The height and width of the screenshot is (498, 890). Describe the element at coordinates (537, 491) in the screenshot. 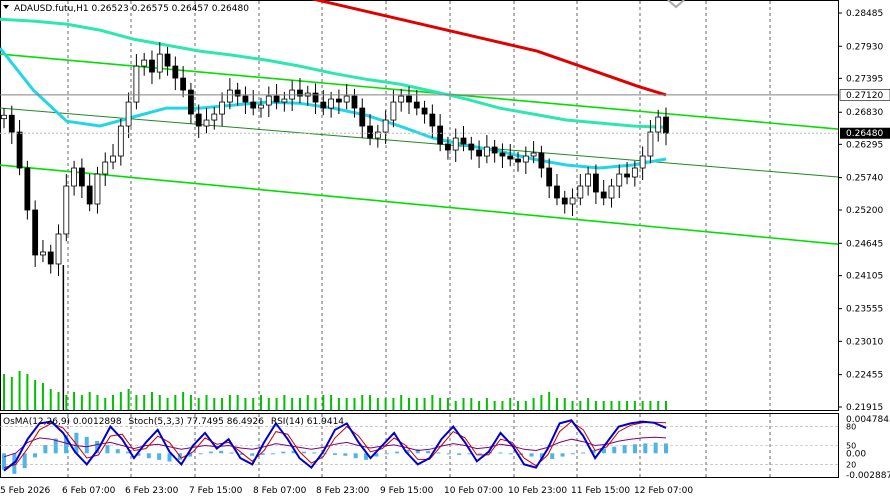

I see `time-tick-label: 10 Feb 23:00` at that location.